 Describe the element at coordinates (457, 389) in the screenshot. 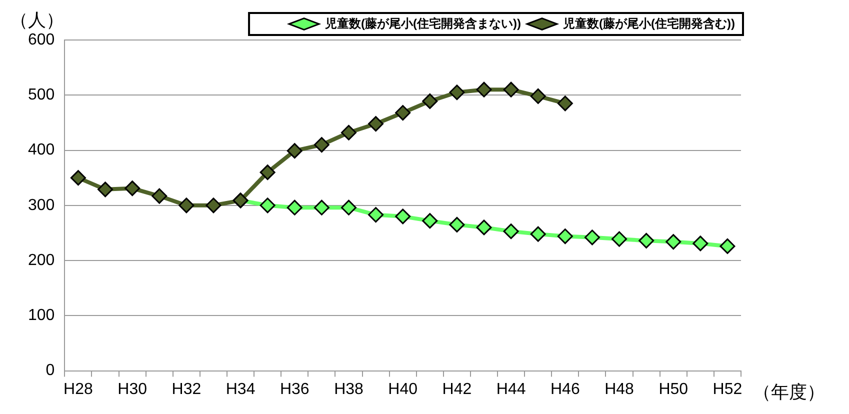

I see `x-tick-label: H42` at that location.